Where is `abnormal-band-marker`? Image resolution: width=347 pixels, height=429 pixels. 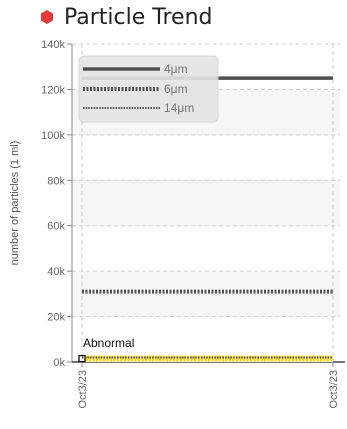
abnormal-band-marker is located at coordinates (82, 358).